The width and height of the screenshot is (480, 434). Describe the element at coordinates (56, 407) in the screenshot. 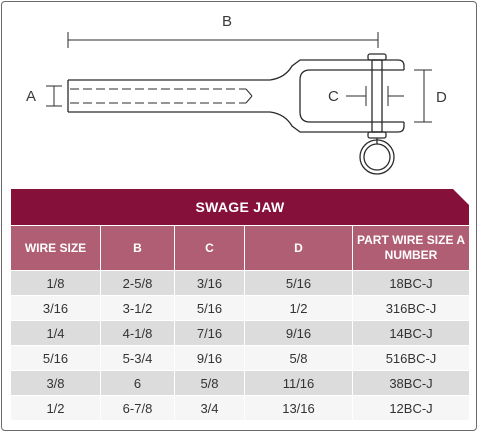

I see `cell-wire-size: 1/2` at that location.